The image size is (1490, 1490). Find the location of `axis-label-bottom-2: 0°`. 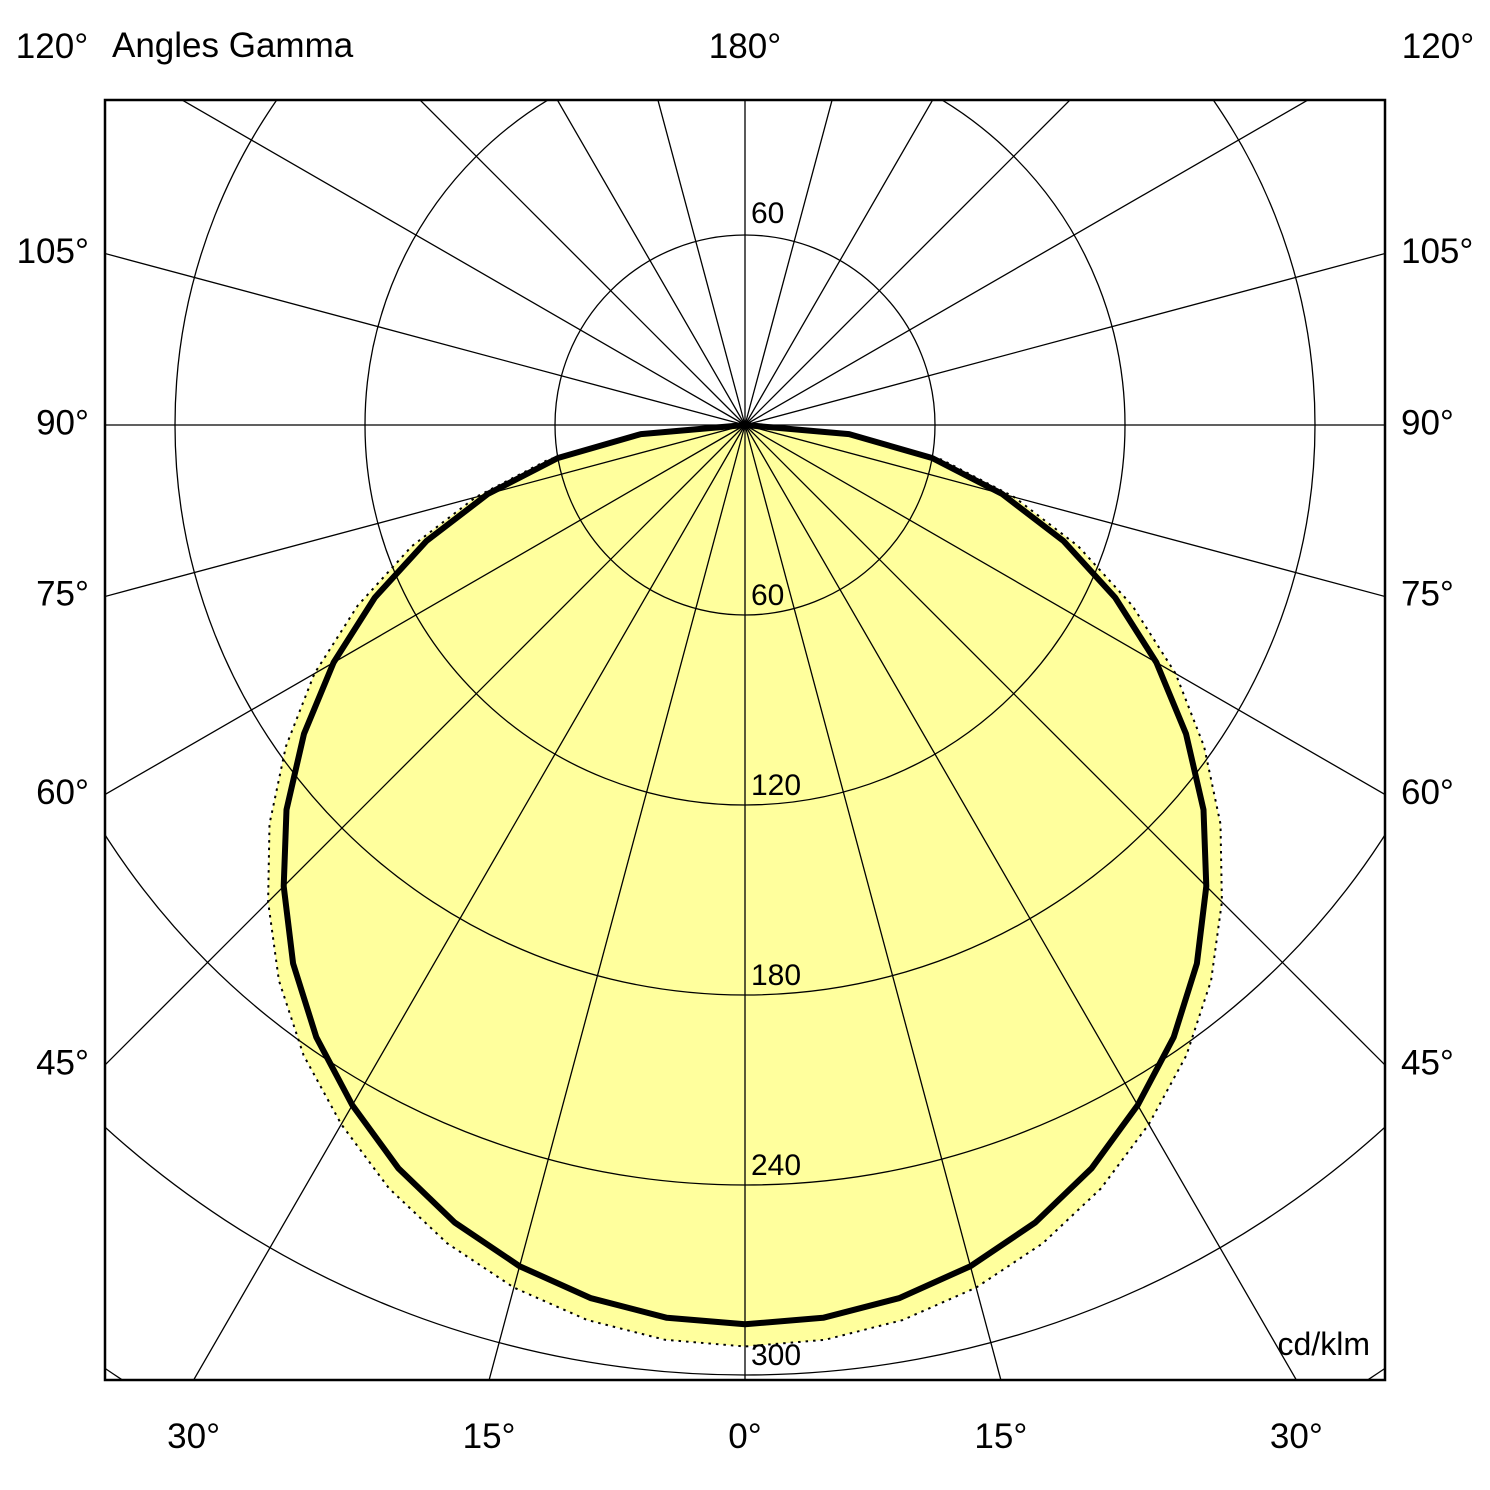

axis-label-bottom-2: 0° is located at coordinates (744, 1436).